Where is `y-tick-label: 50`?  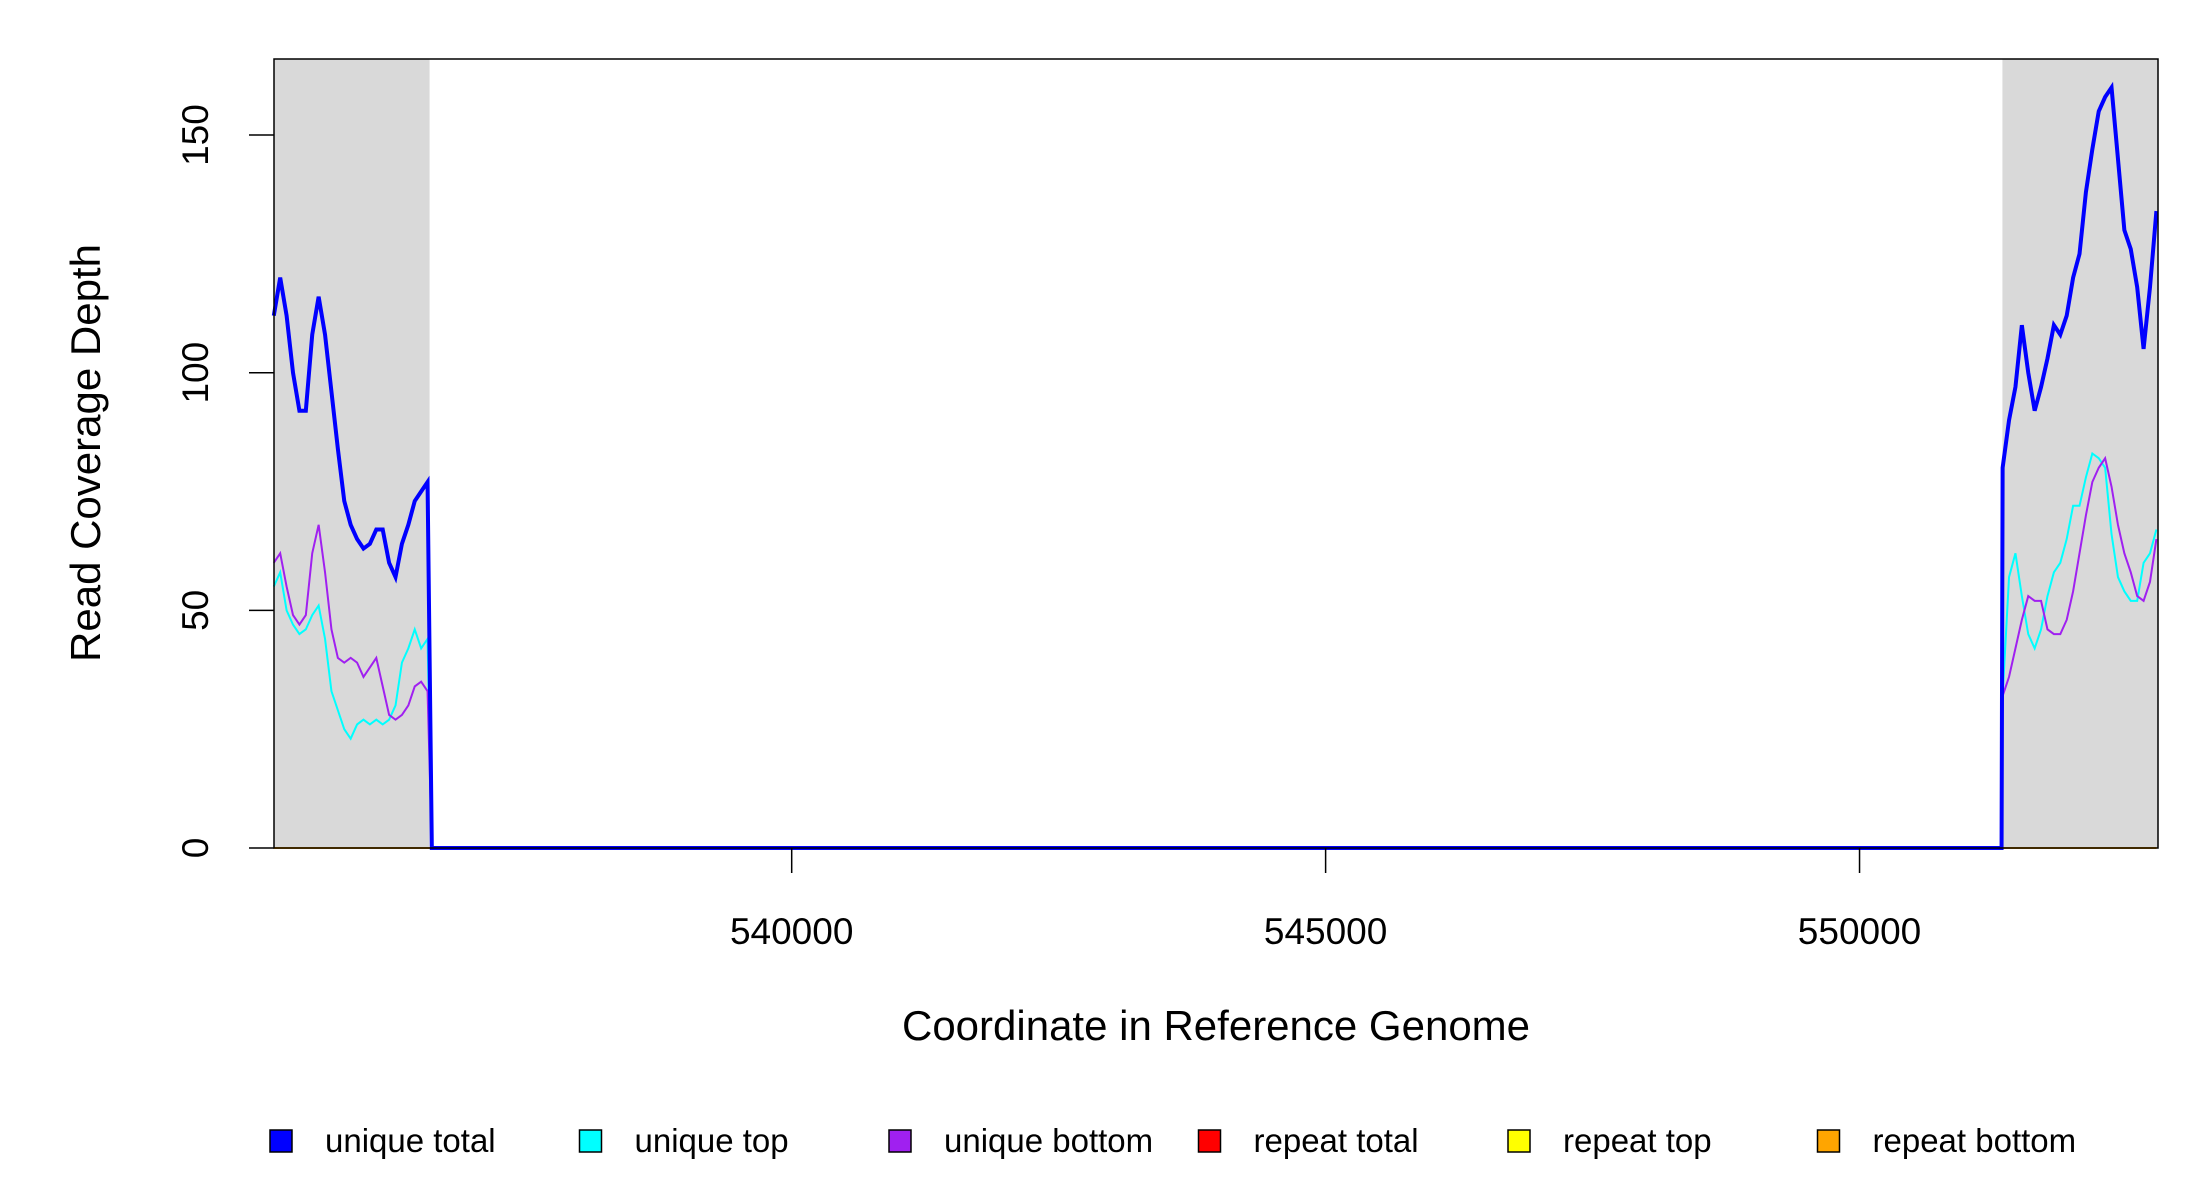
y-tick-label: 50 is located at coordinates (195, 610).